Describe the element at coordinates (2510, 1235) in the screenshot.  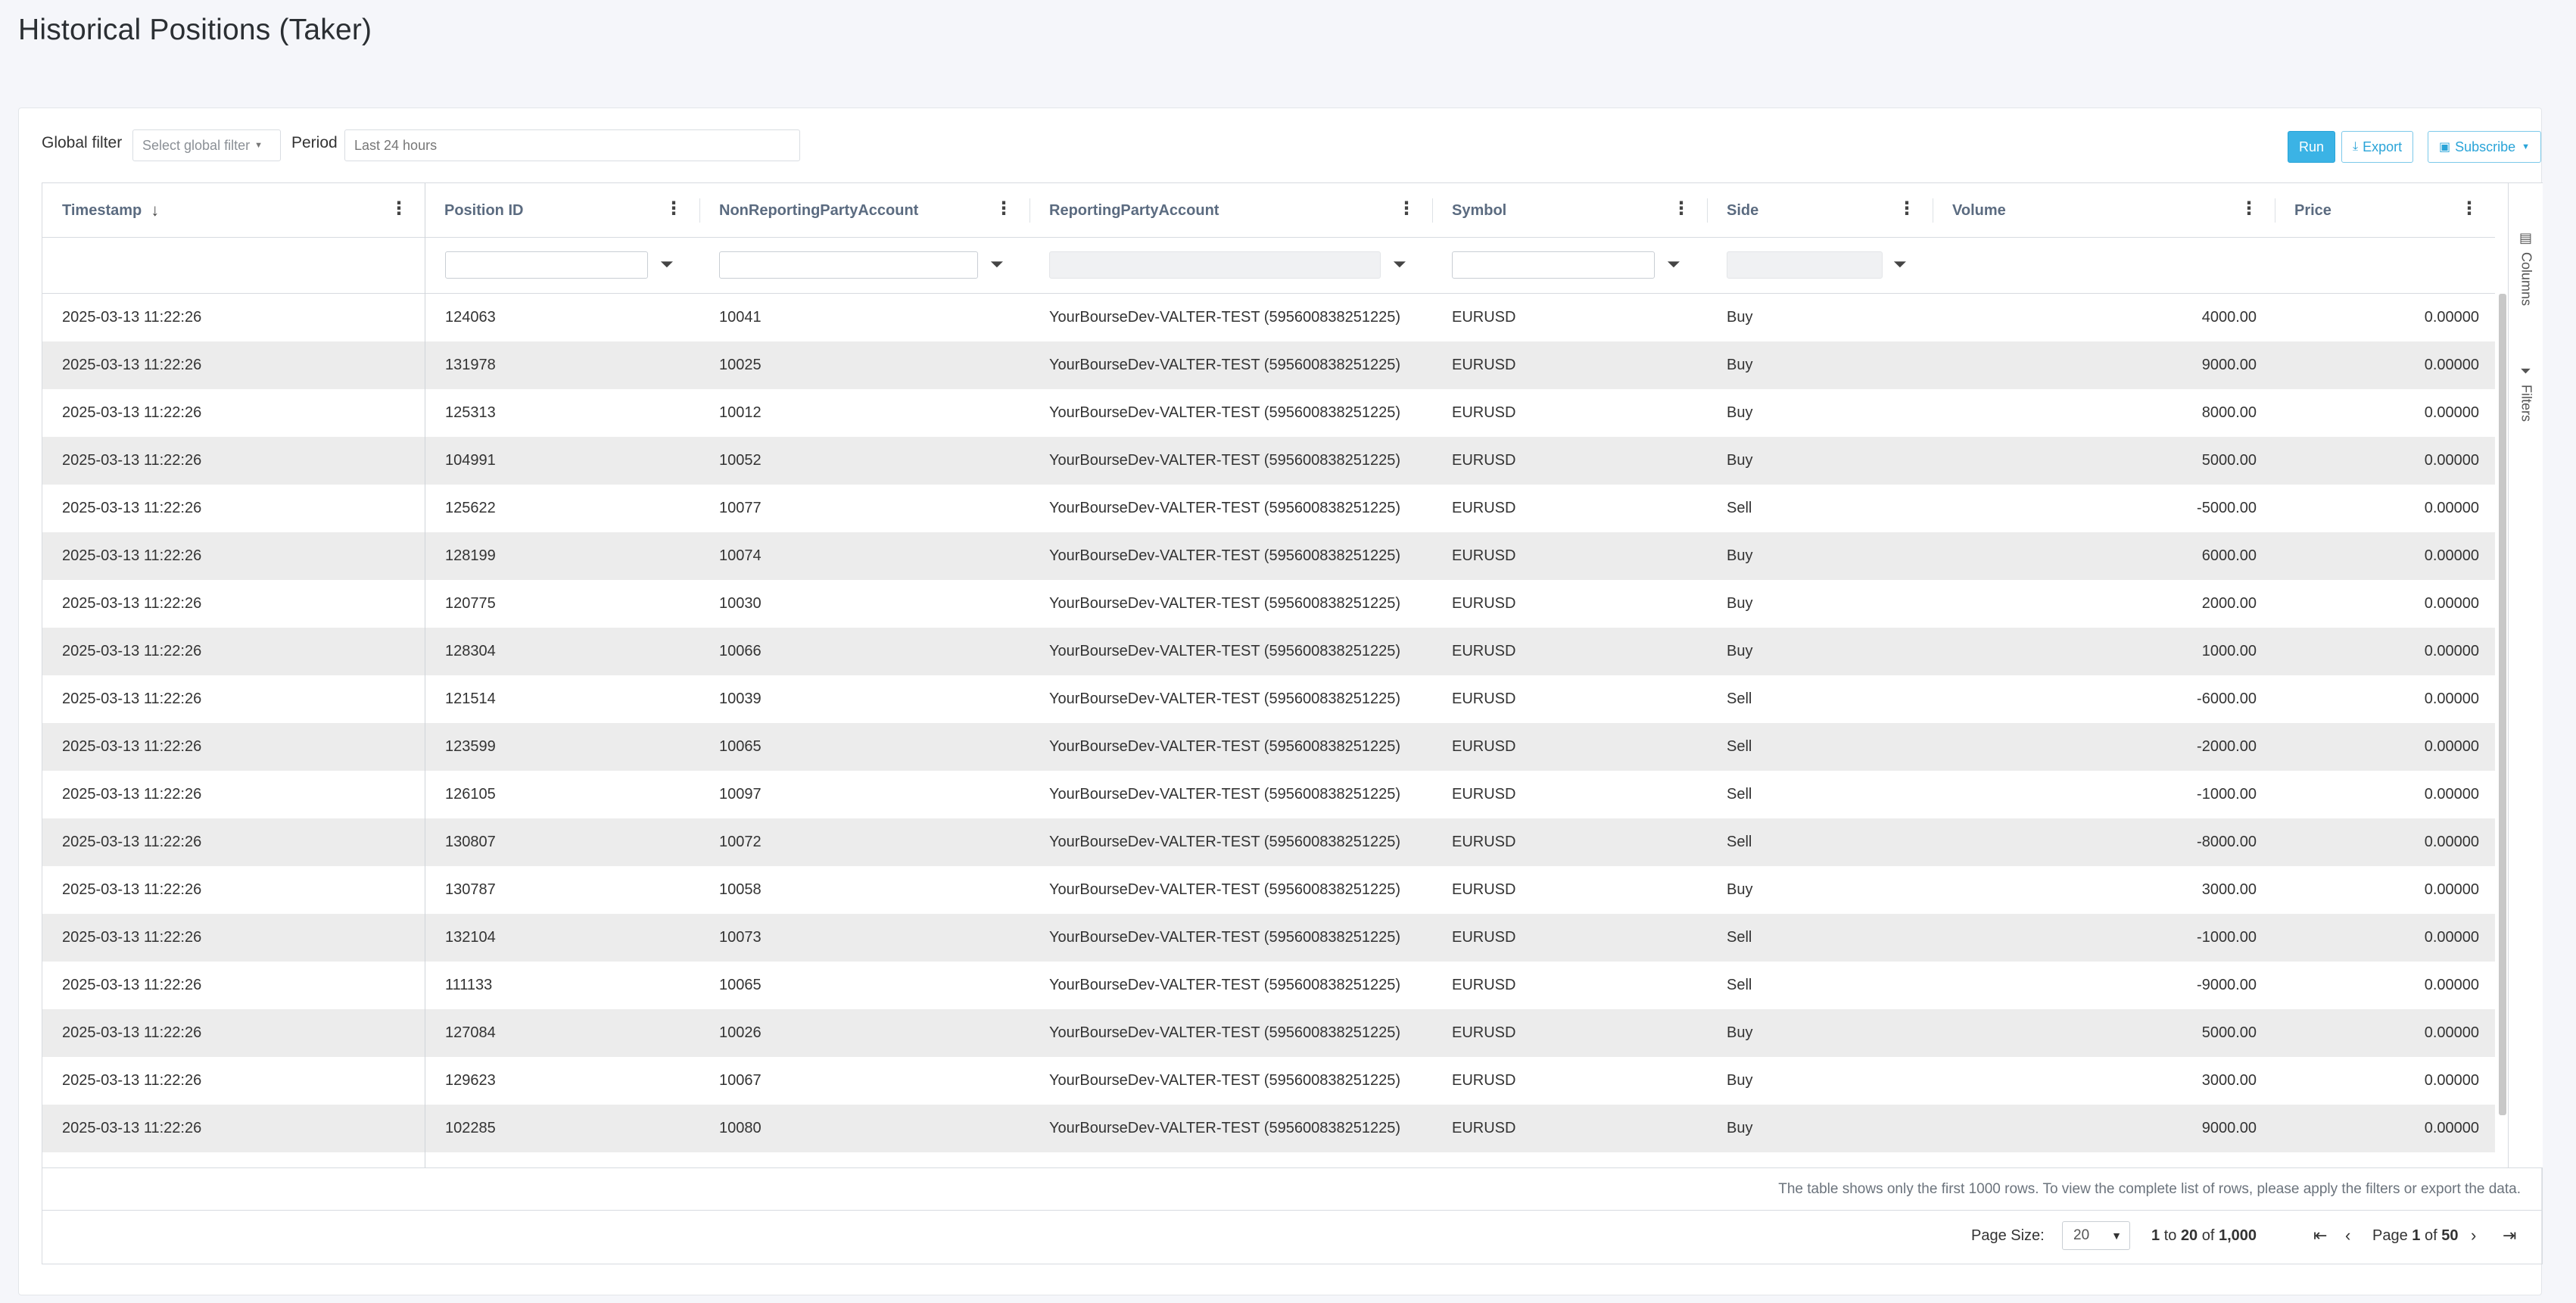
I see `last-page-icon: ⇥` at that location.